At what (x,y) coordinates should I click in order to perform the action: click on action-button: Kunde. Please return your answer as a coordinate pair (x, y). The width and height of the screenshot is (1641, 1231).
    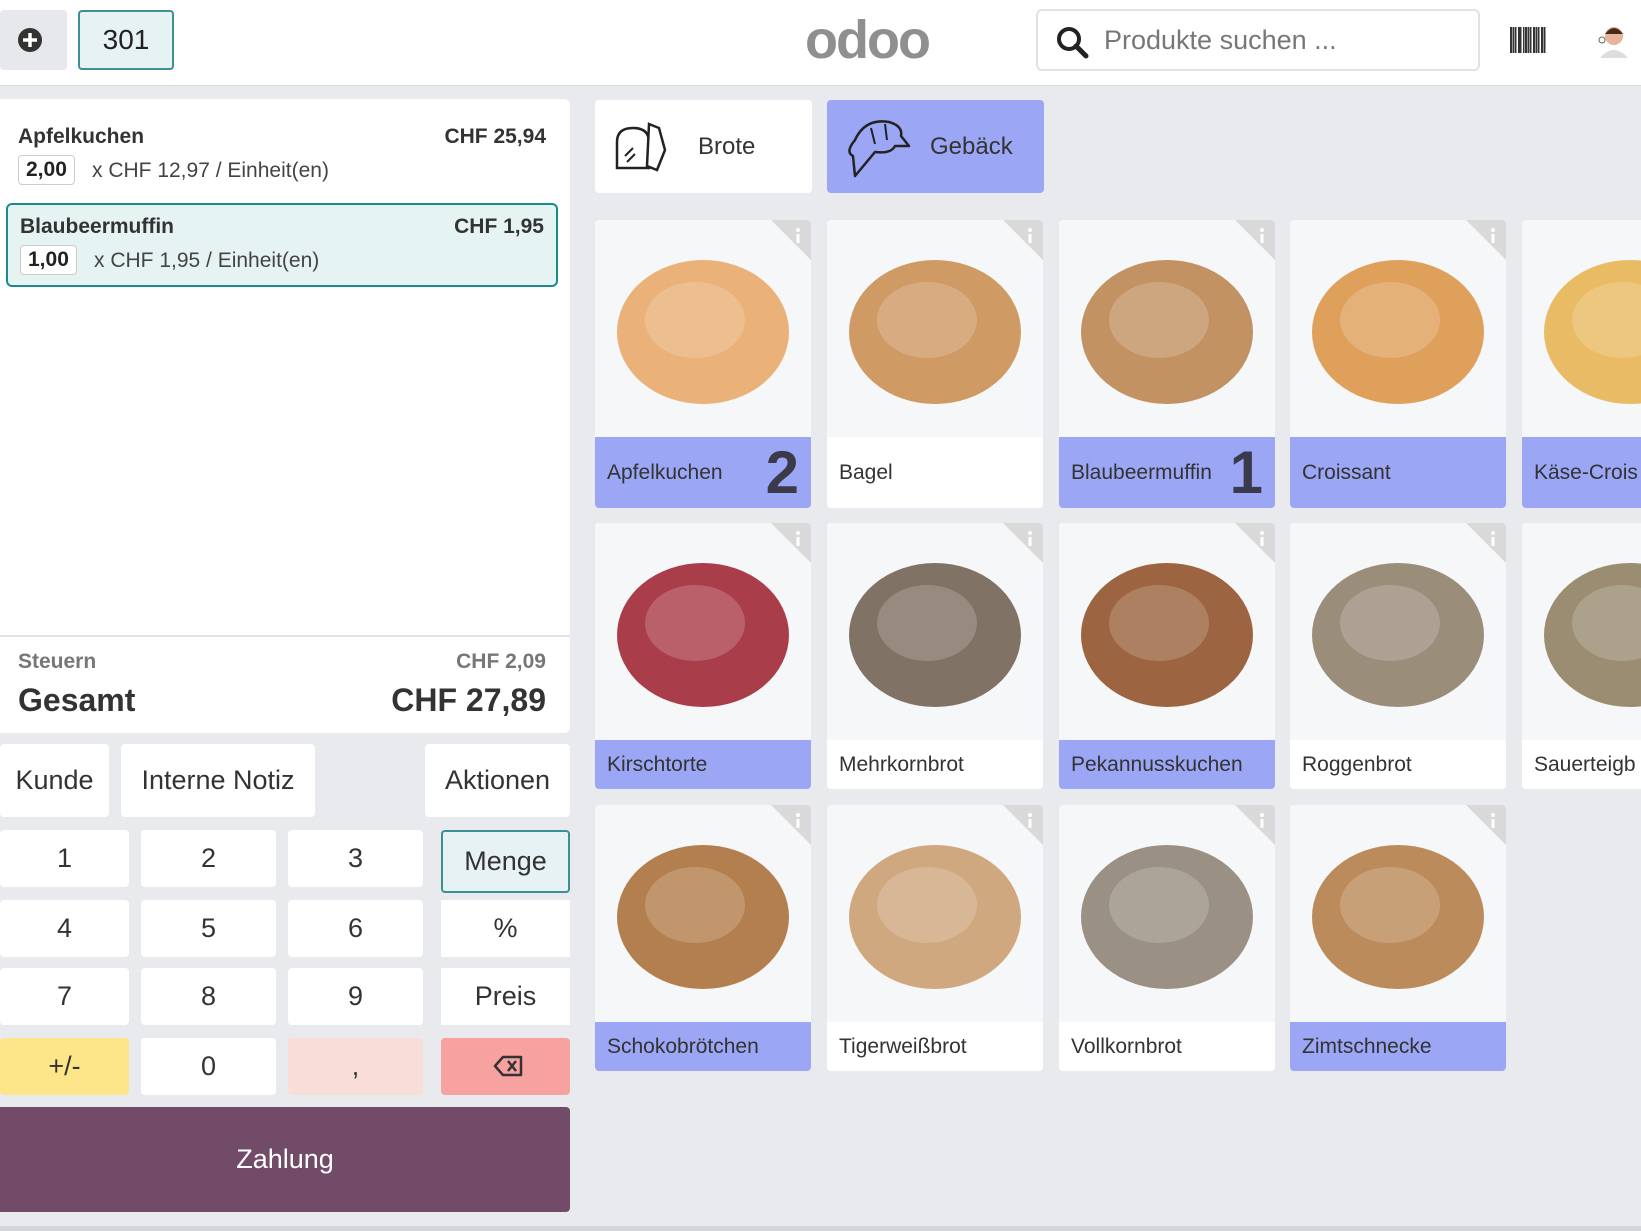
    Looking at the image, I should click on (54, 780).